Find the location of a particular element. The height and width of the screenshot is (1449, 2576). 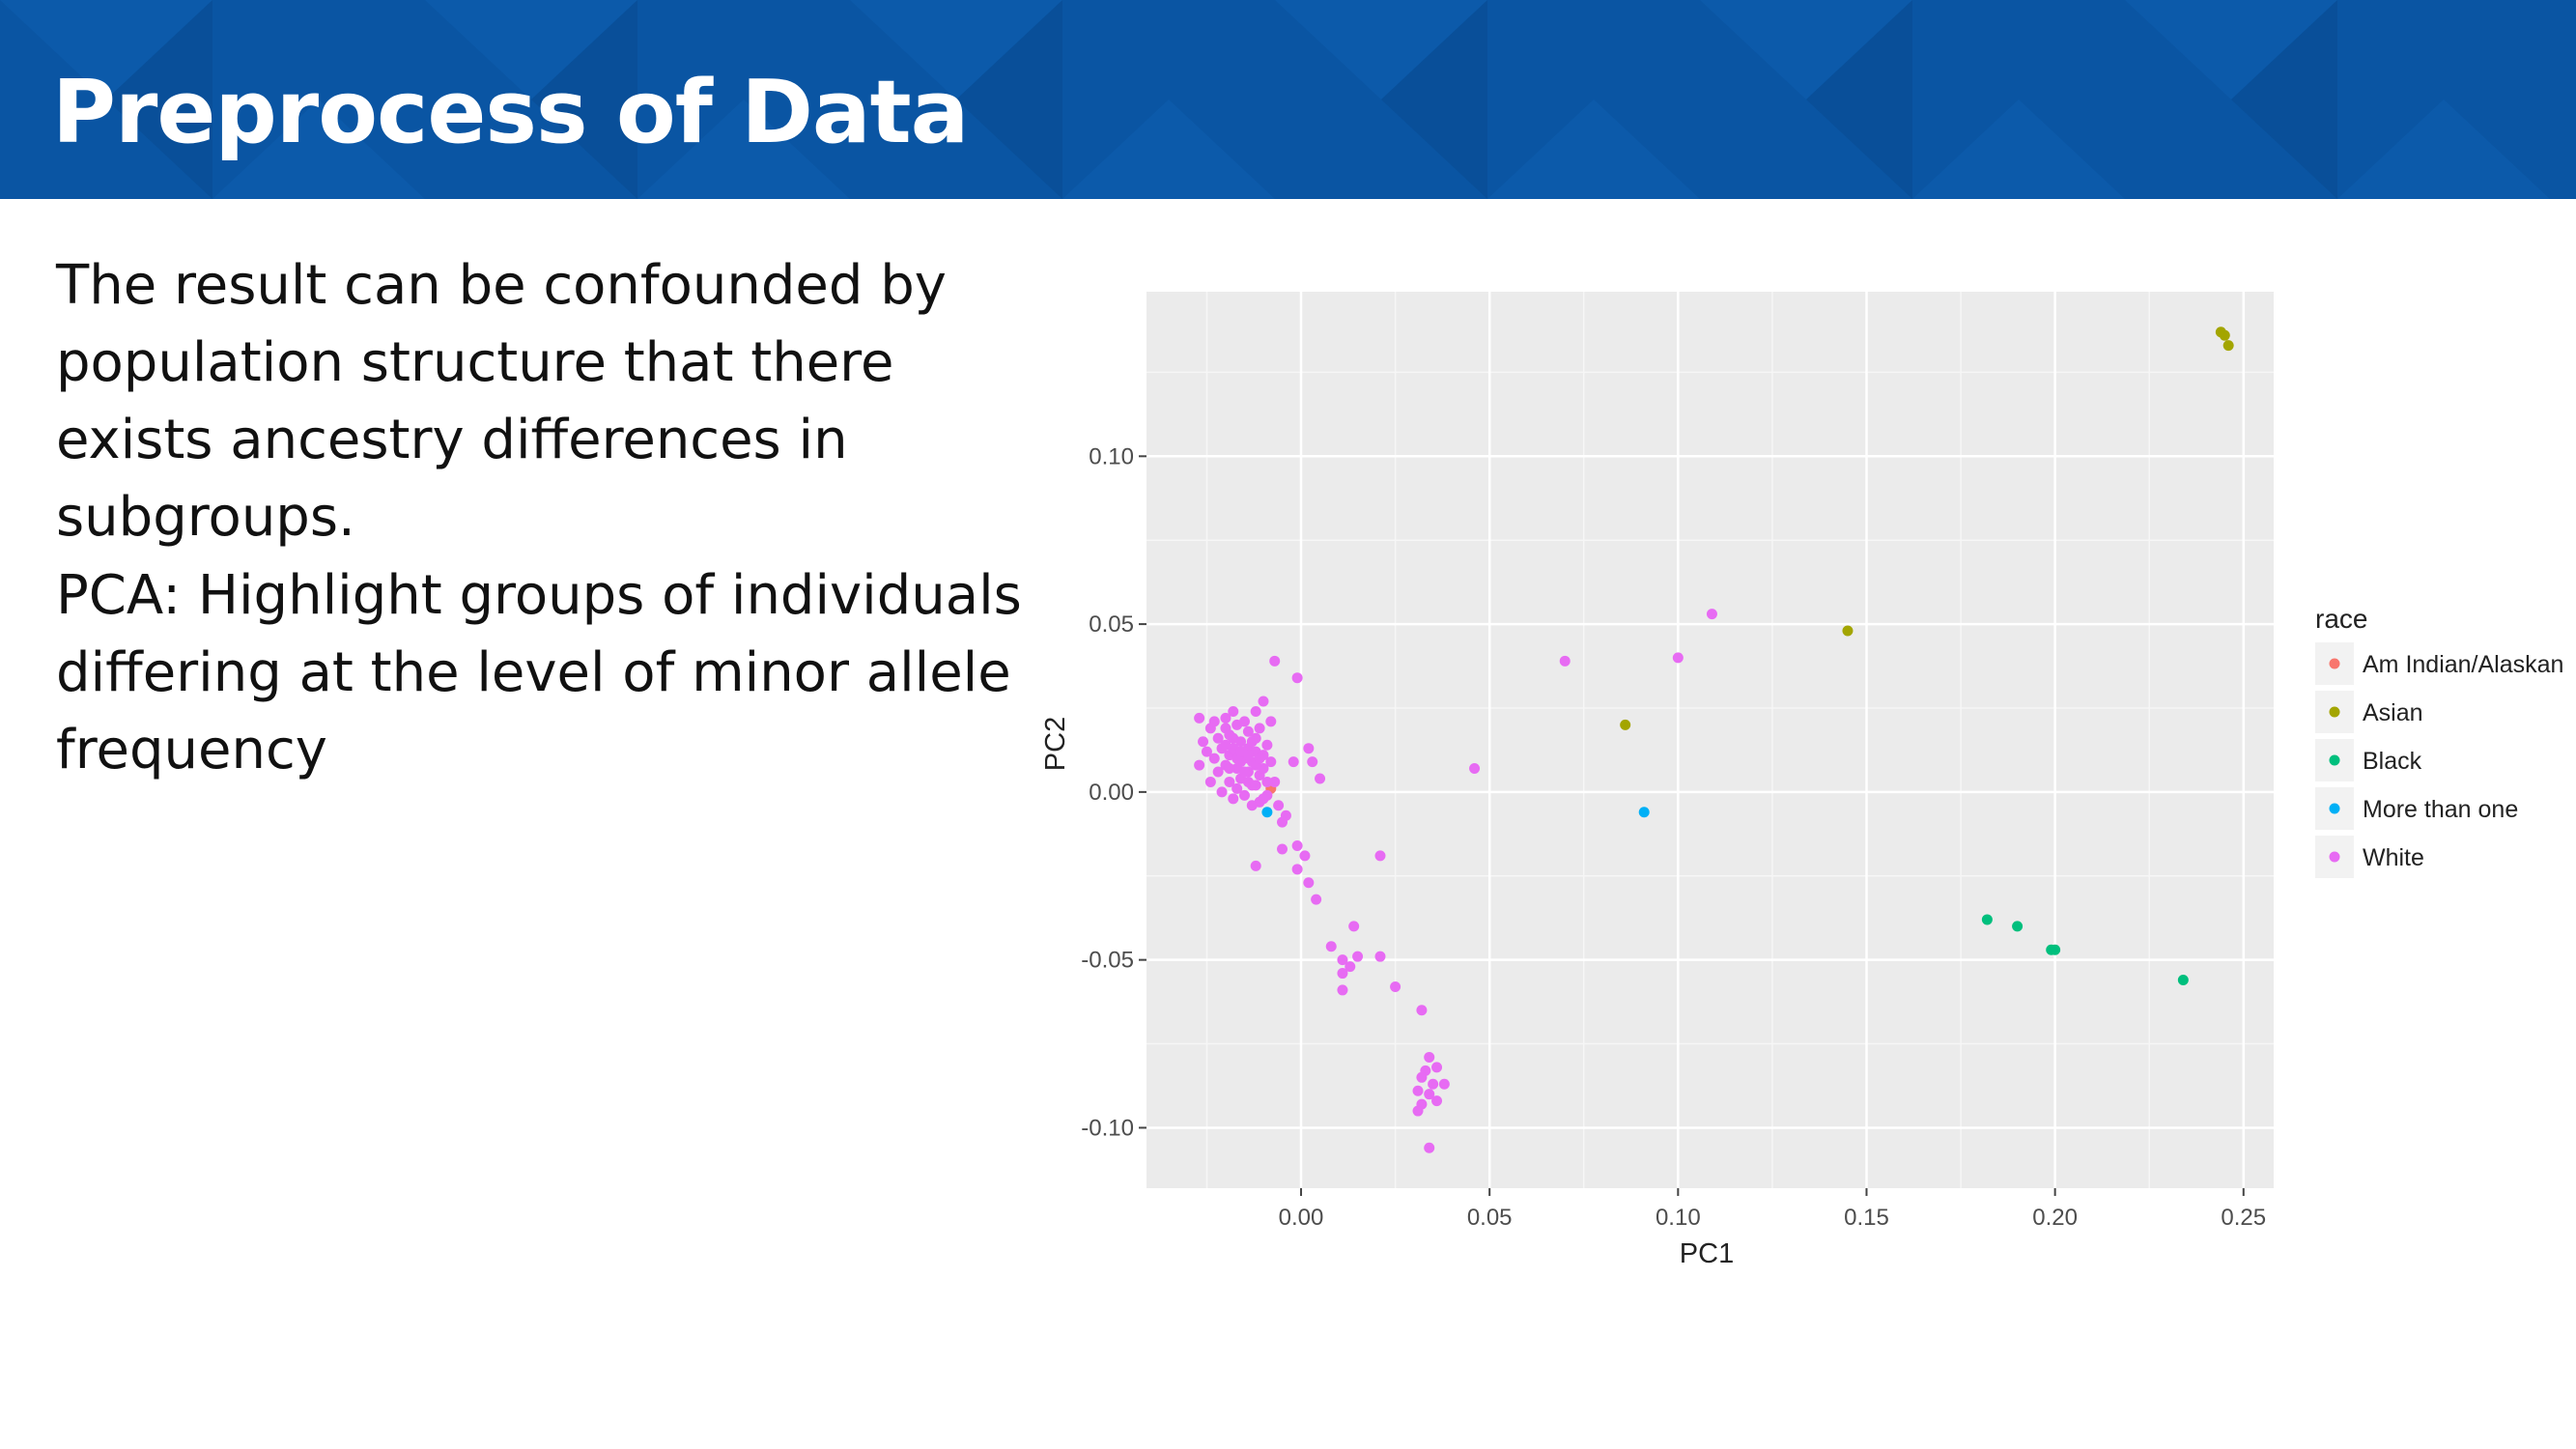

x-axis-label: PC1 is located at coordinates (1707, 1253).